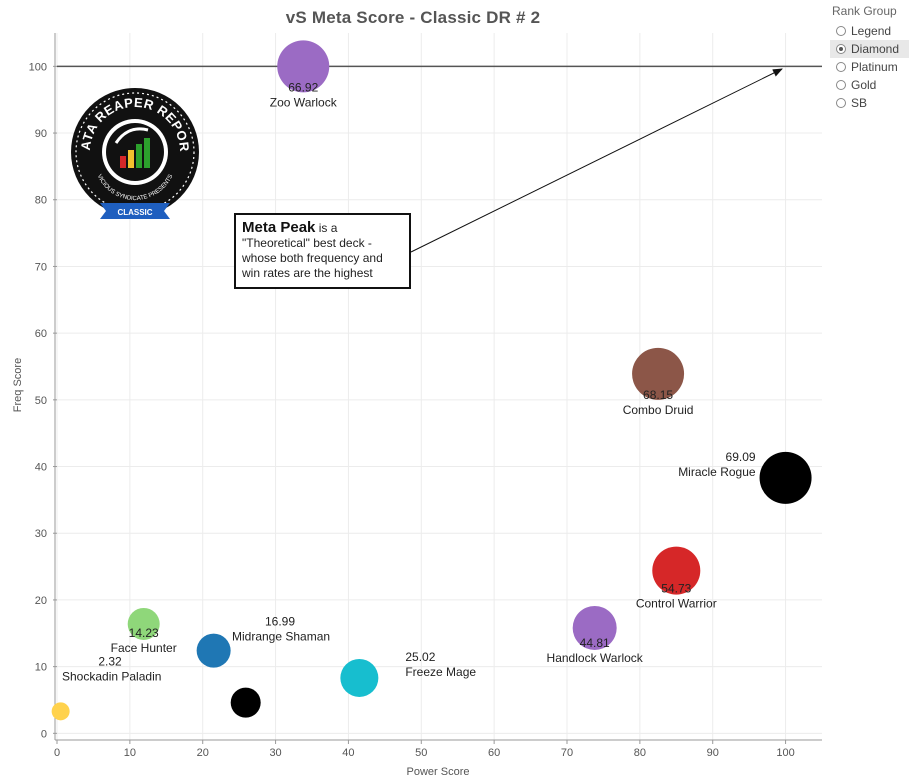  I want to click on x-tick-label: 100, so click(785, 753).